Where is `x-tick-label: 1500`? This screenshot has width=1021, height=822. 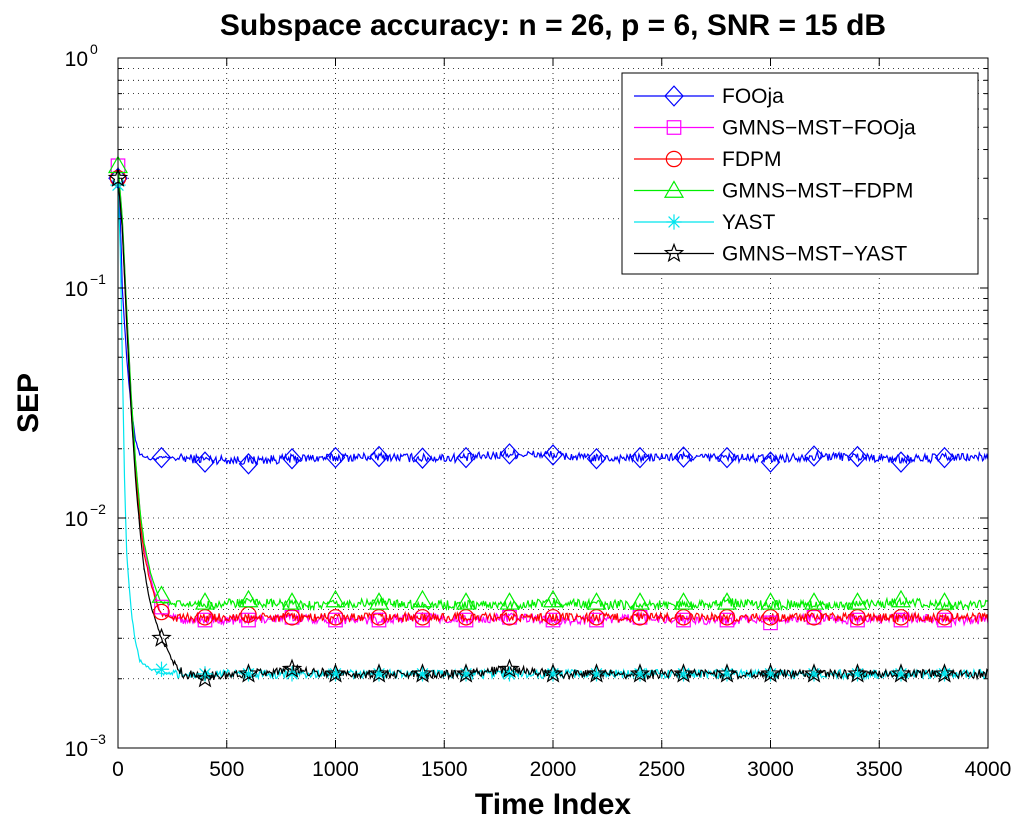 x-tick-label: 1500 is located at coordinates (444, 769).